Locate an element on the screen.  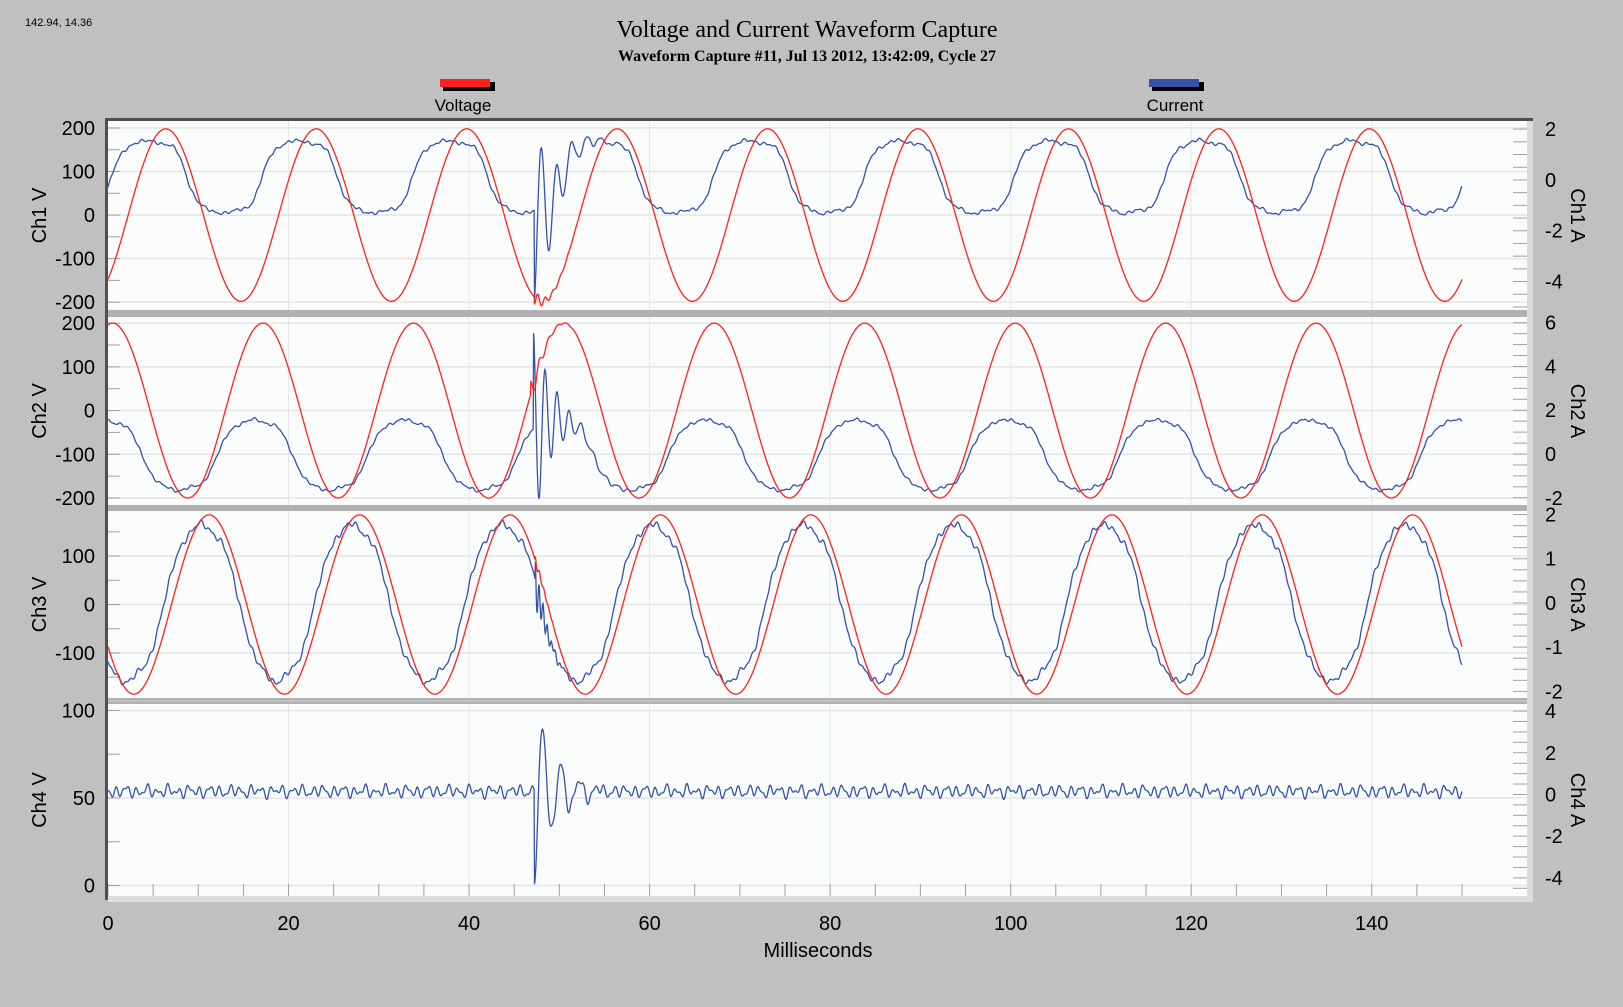
left-tick-label: 50 is located at coordinates (84, 799).